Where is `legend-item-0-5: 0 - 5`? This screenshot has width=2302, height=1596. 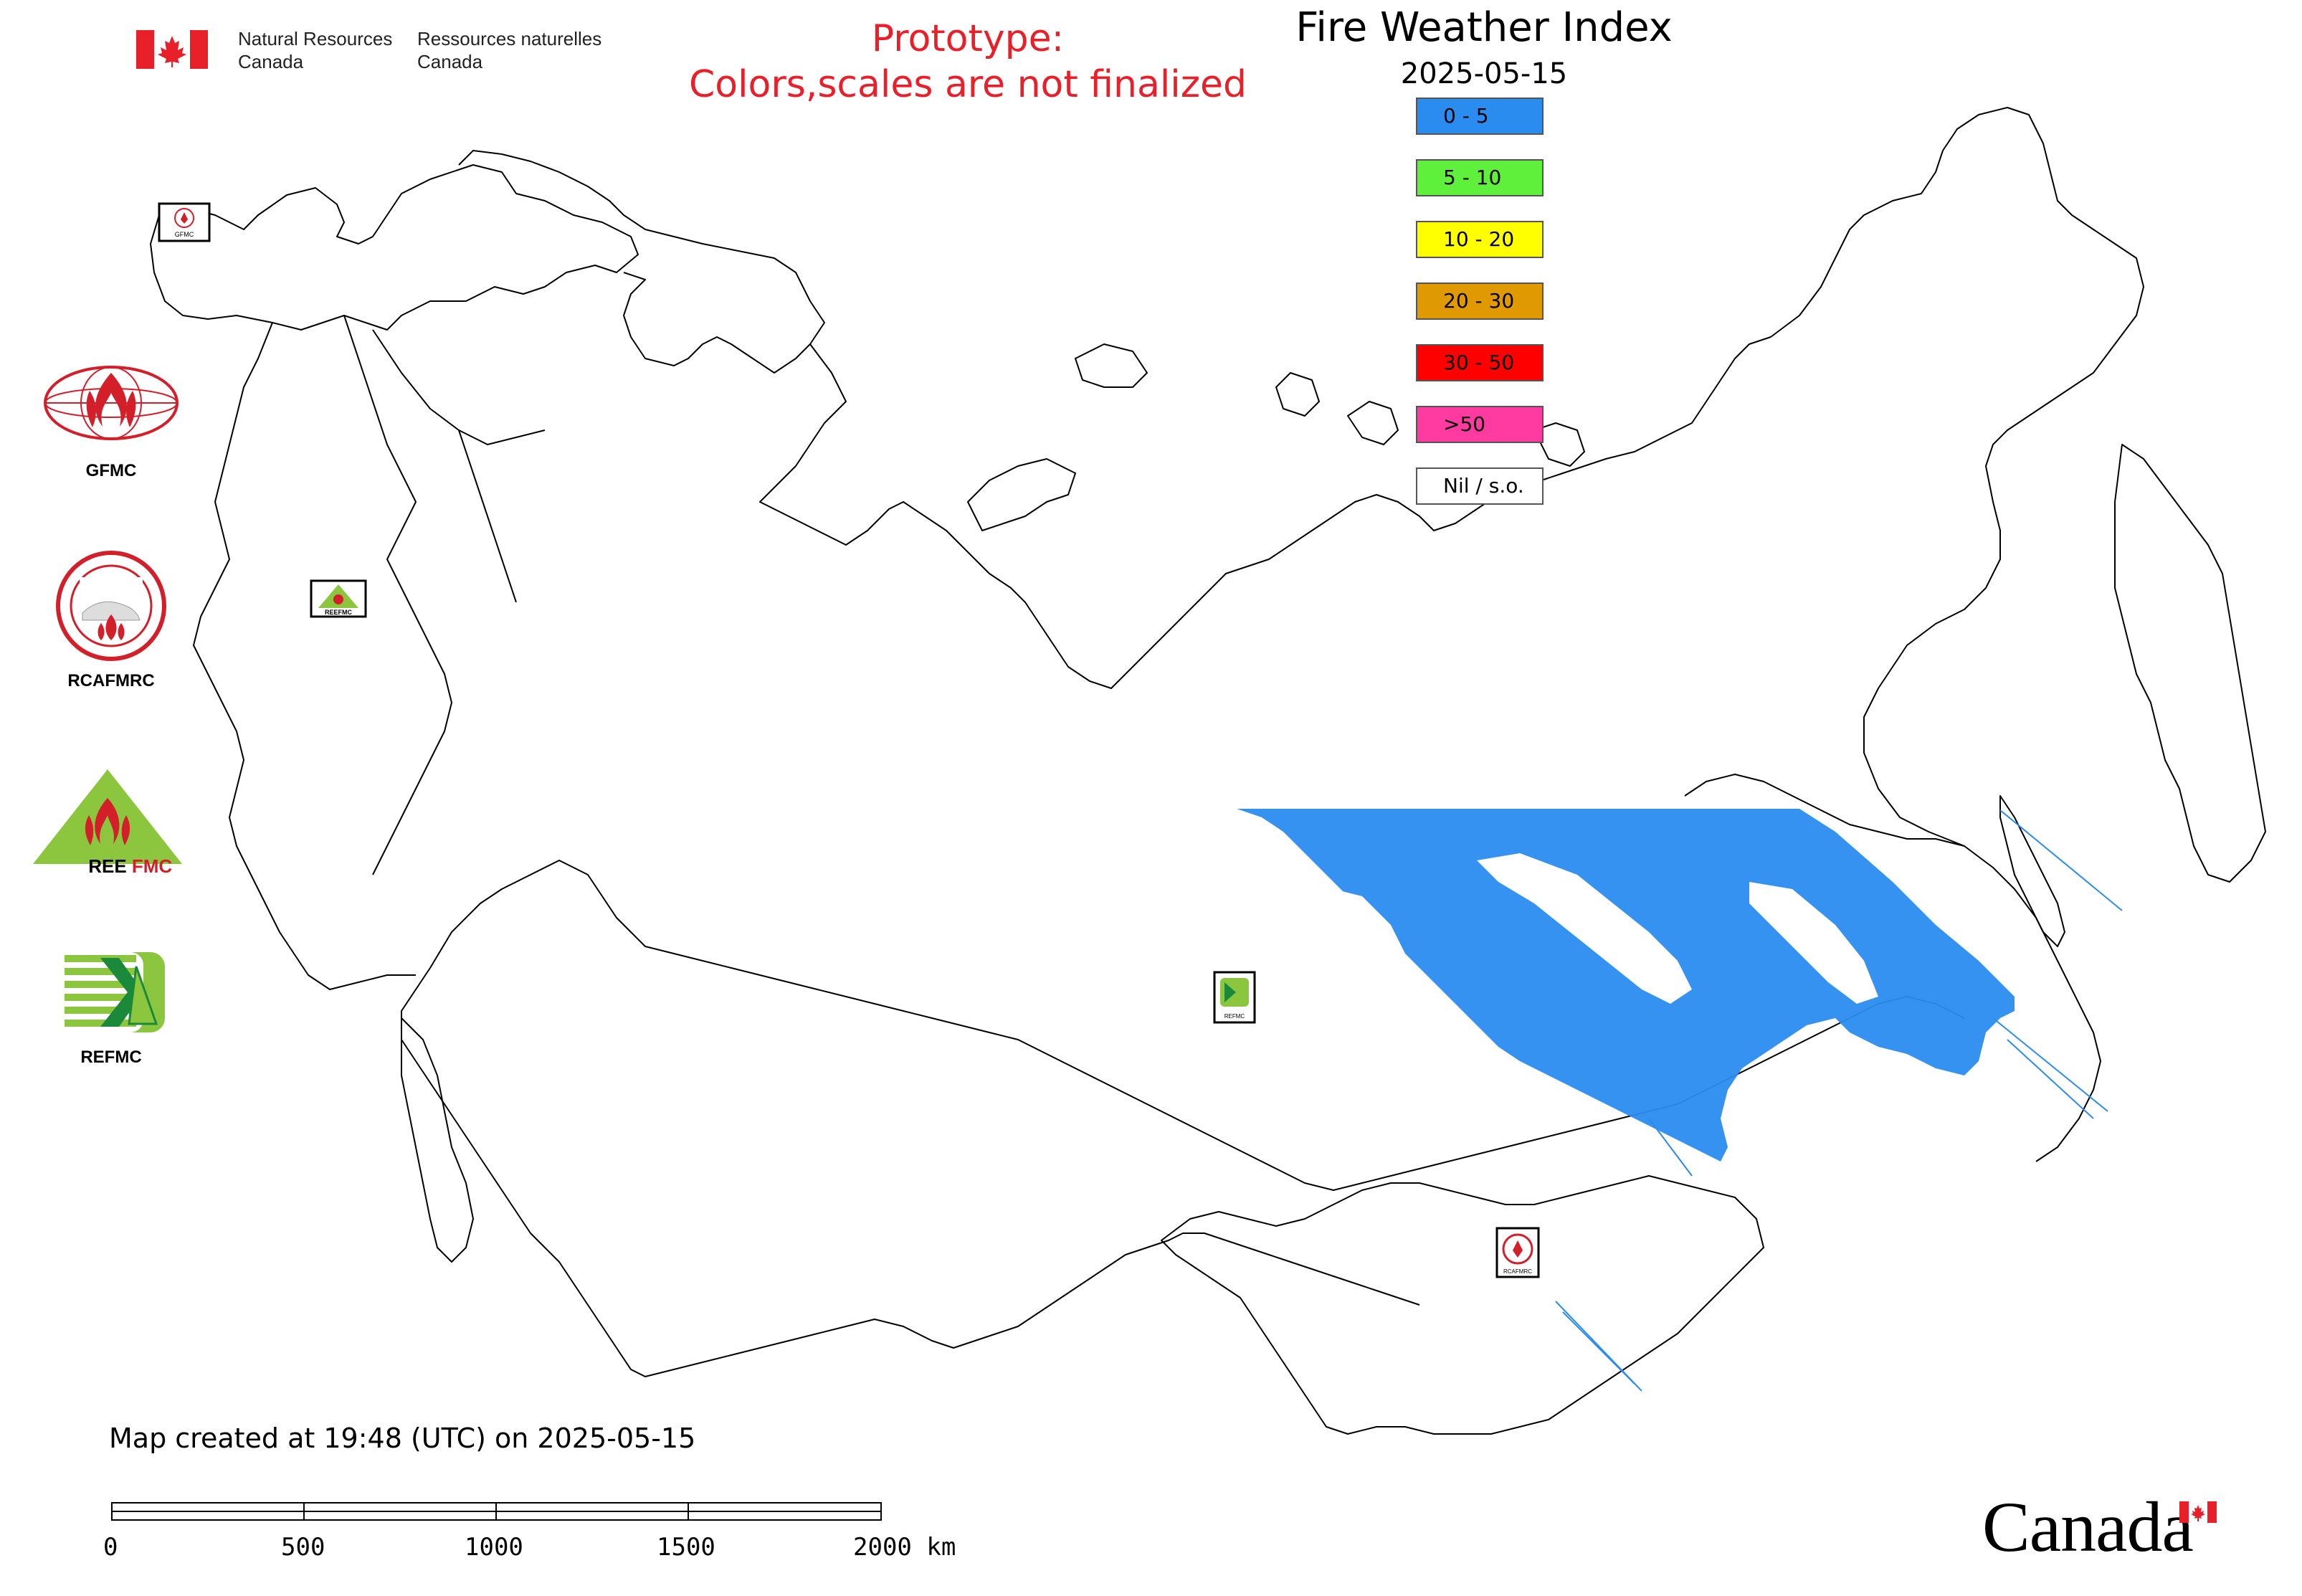
legend-item-0-5: 0 - 5 is located at coordinates (1480, 116).